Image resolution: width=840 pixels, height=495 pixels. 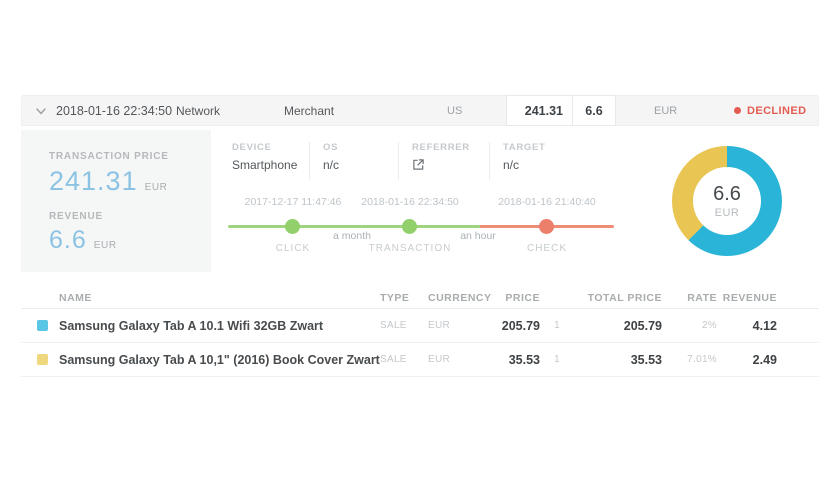 What do you see at coordinates (478, 236) in the screenshot?
I see `duration-transaction-check: an hour` at bounding box center [478, 236].